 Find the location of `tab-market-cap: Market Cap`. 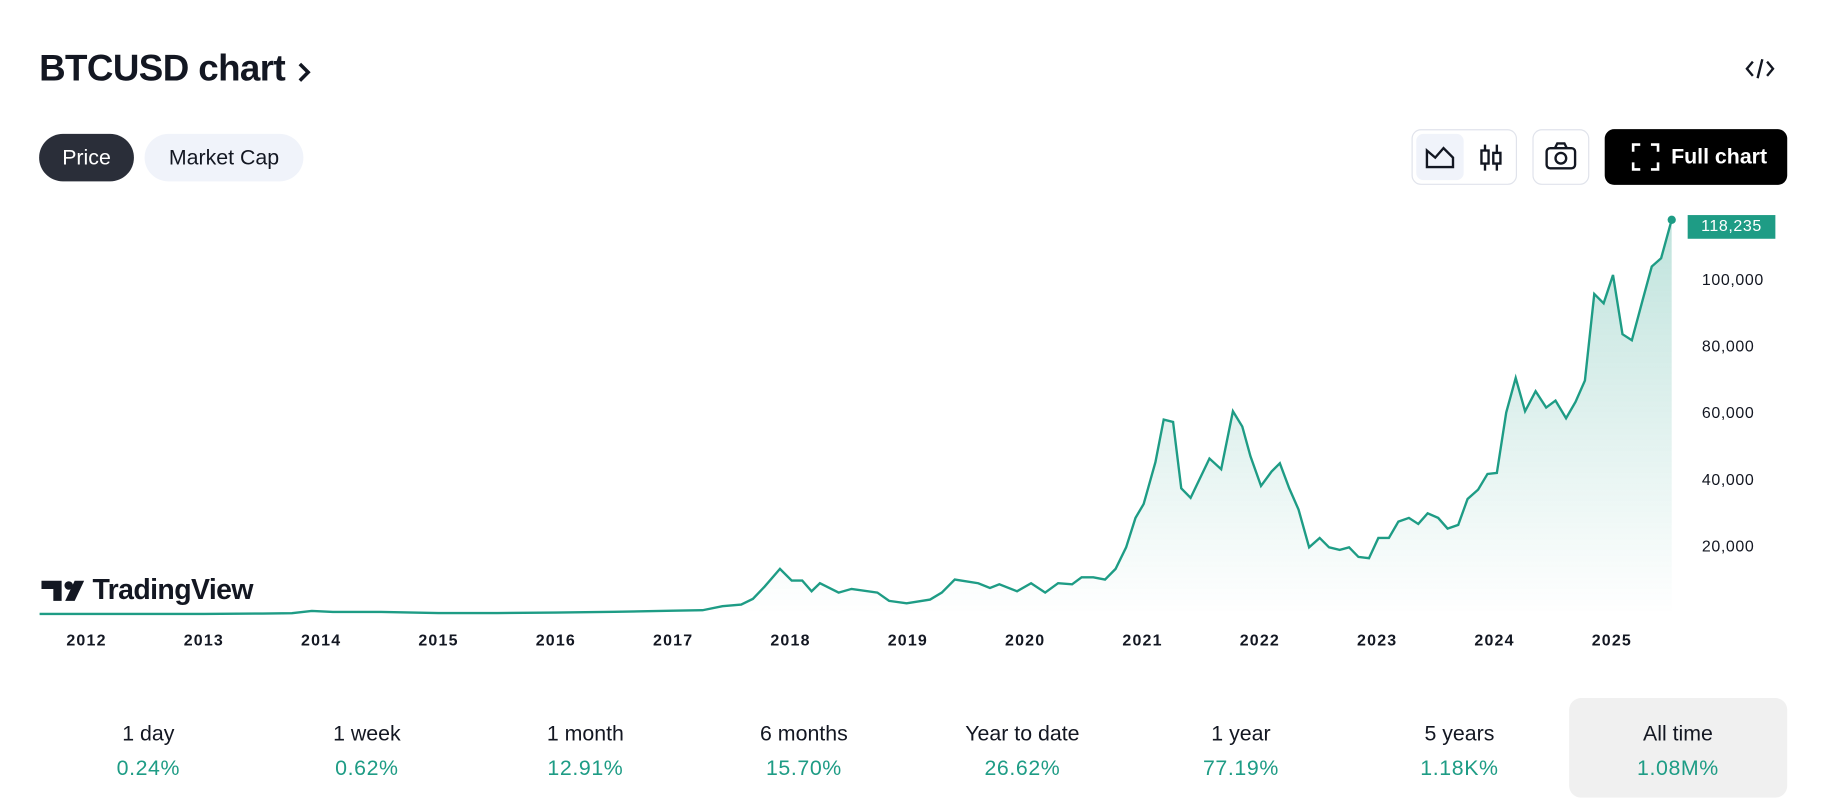

tab-market-cap: Market Cap is located at coordinates (224, 157).